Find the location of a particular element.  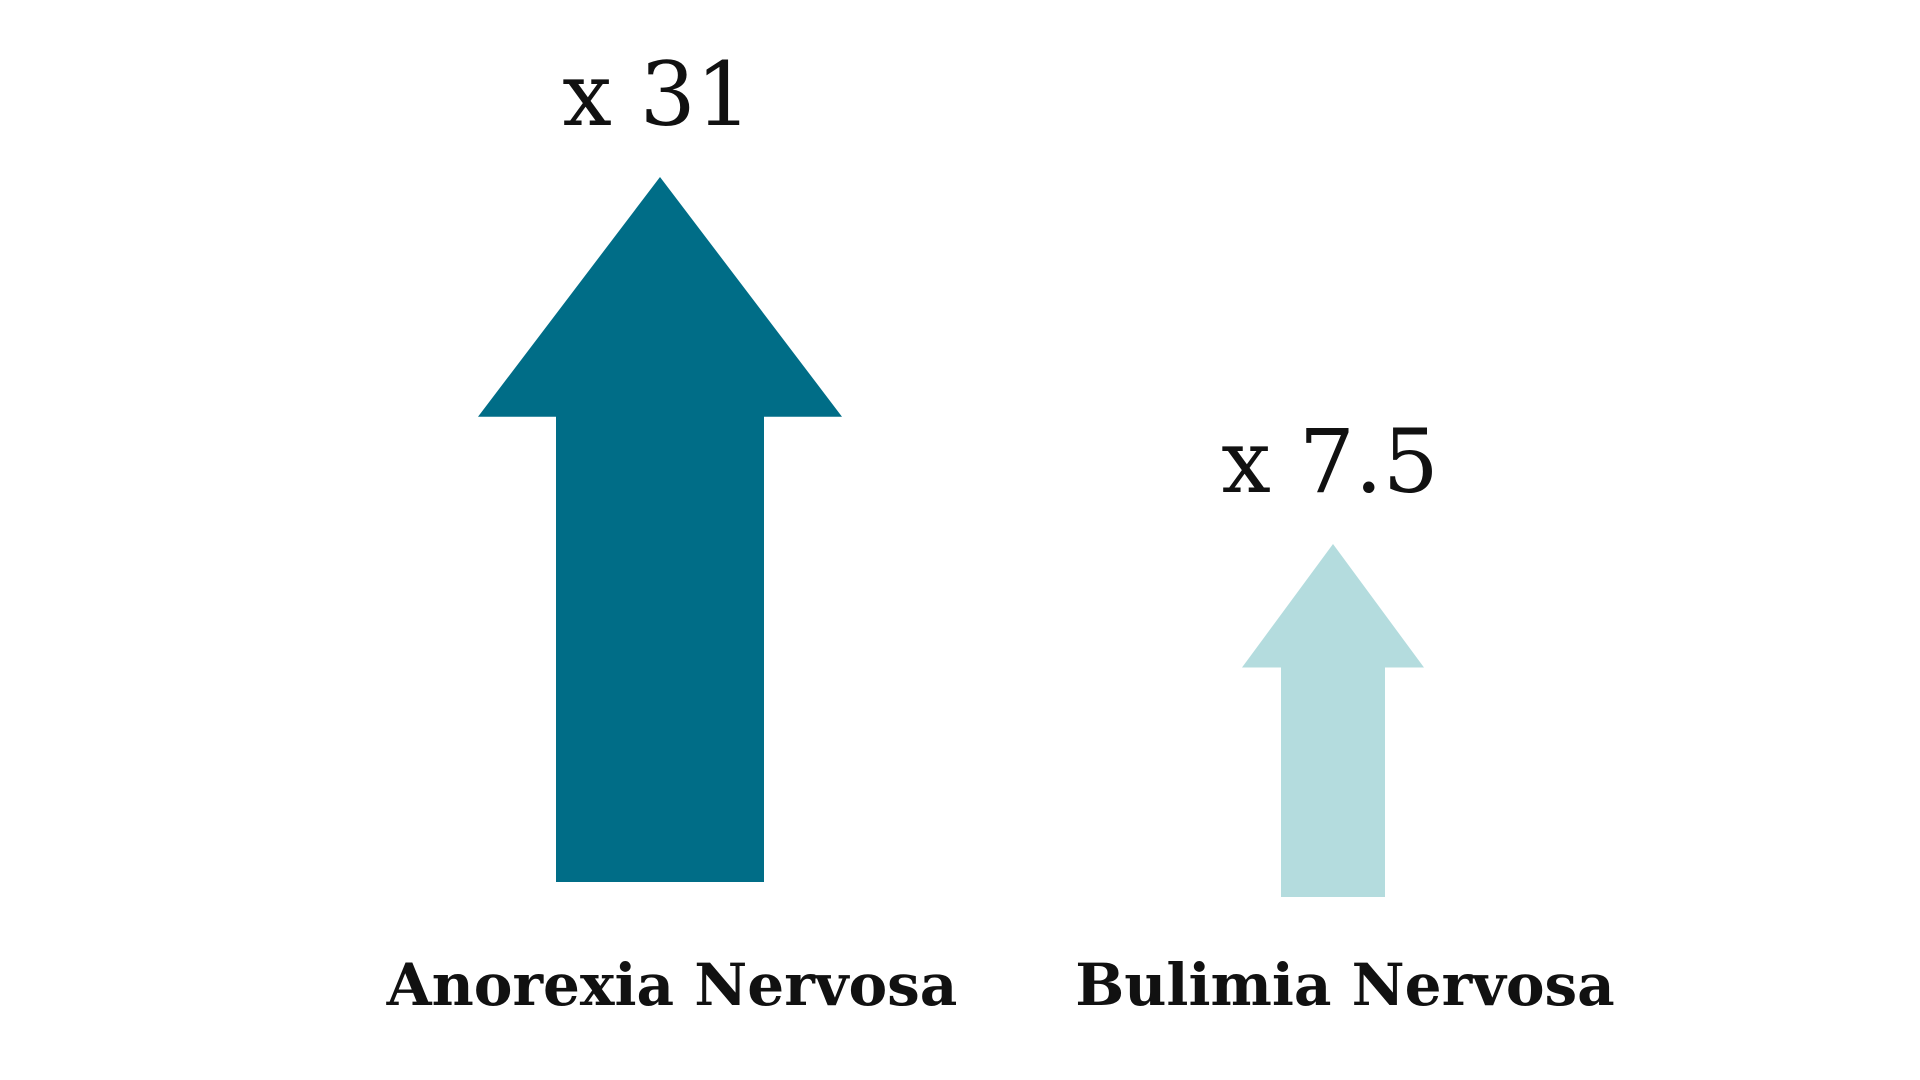

arrow-anorexia-nervosa is located at coordinates (660, 529).